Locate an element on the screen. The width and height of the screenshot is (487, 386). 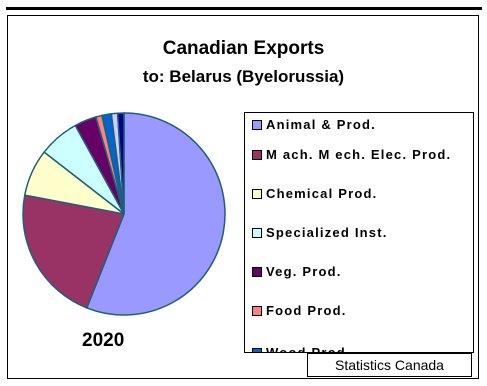
legend-label: Food Prod. is located at coordinates (306, 310).